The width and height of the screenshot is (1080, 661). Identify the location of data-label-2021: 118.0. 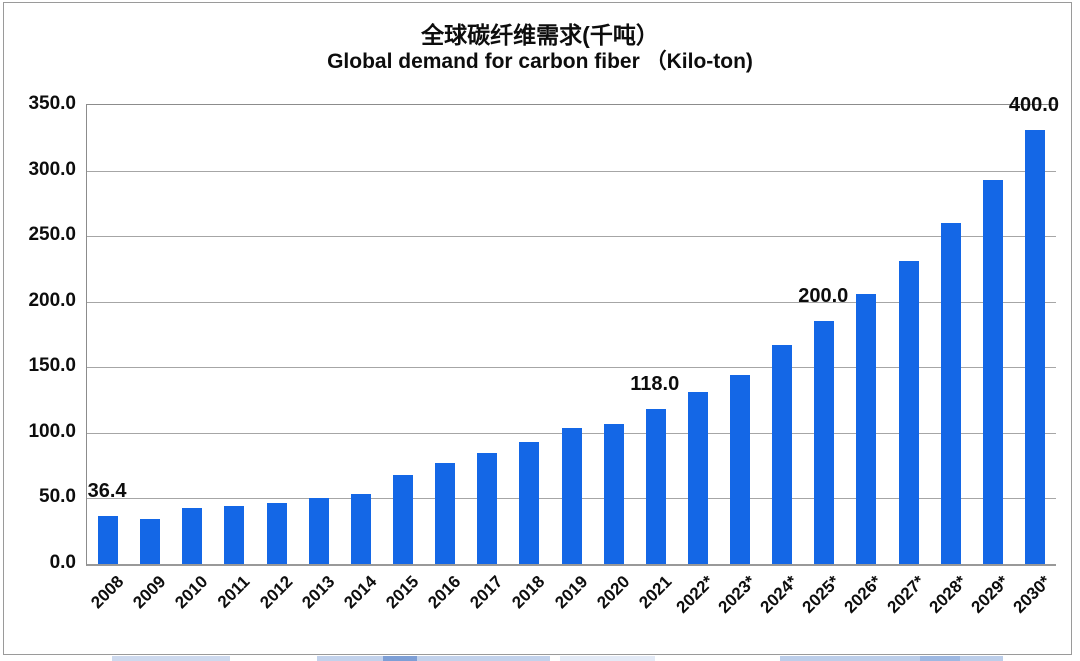
(655, 384).